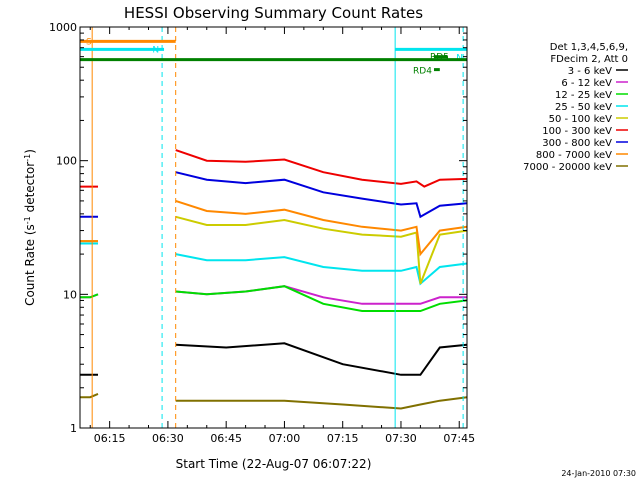  What do you see at coordinates (273, 13) in the screenshot?
I see `chart-title: HESSI Observing Summary Count Rates` at bounding box center [273, 13].